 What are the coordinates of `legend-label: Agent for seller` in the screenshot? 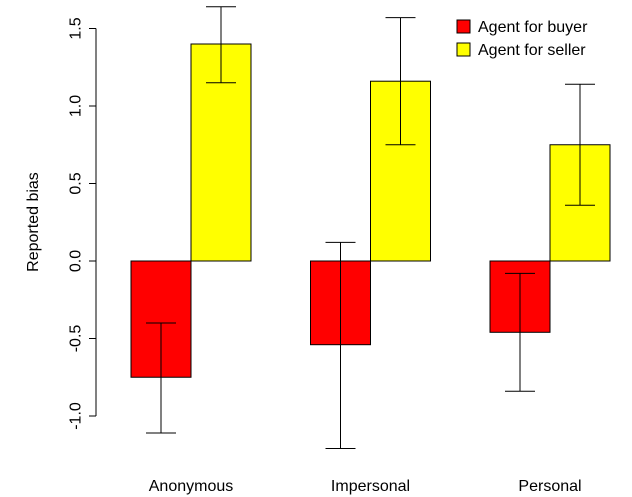 It's located at (532, 50).